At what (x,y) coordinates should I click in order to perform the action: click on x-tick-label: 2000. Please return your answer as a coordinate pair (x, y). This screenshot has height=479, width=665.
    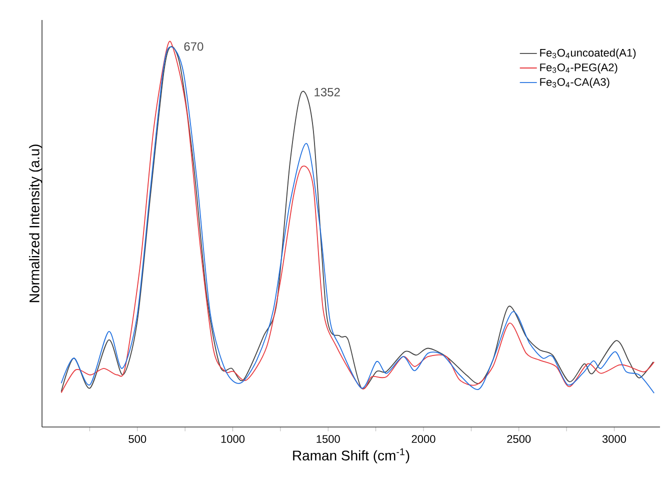
    Looking at the image, I should click on (424, 439).